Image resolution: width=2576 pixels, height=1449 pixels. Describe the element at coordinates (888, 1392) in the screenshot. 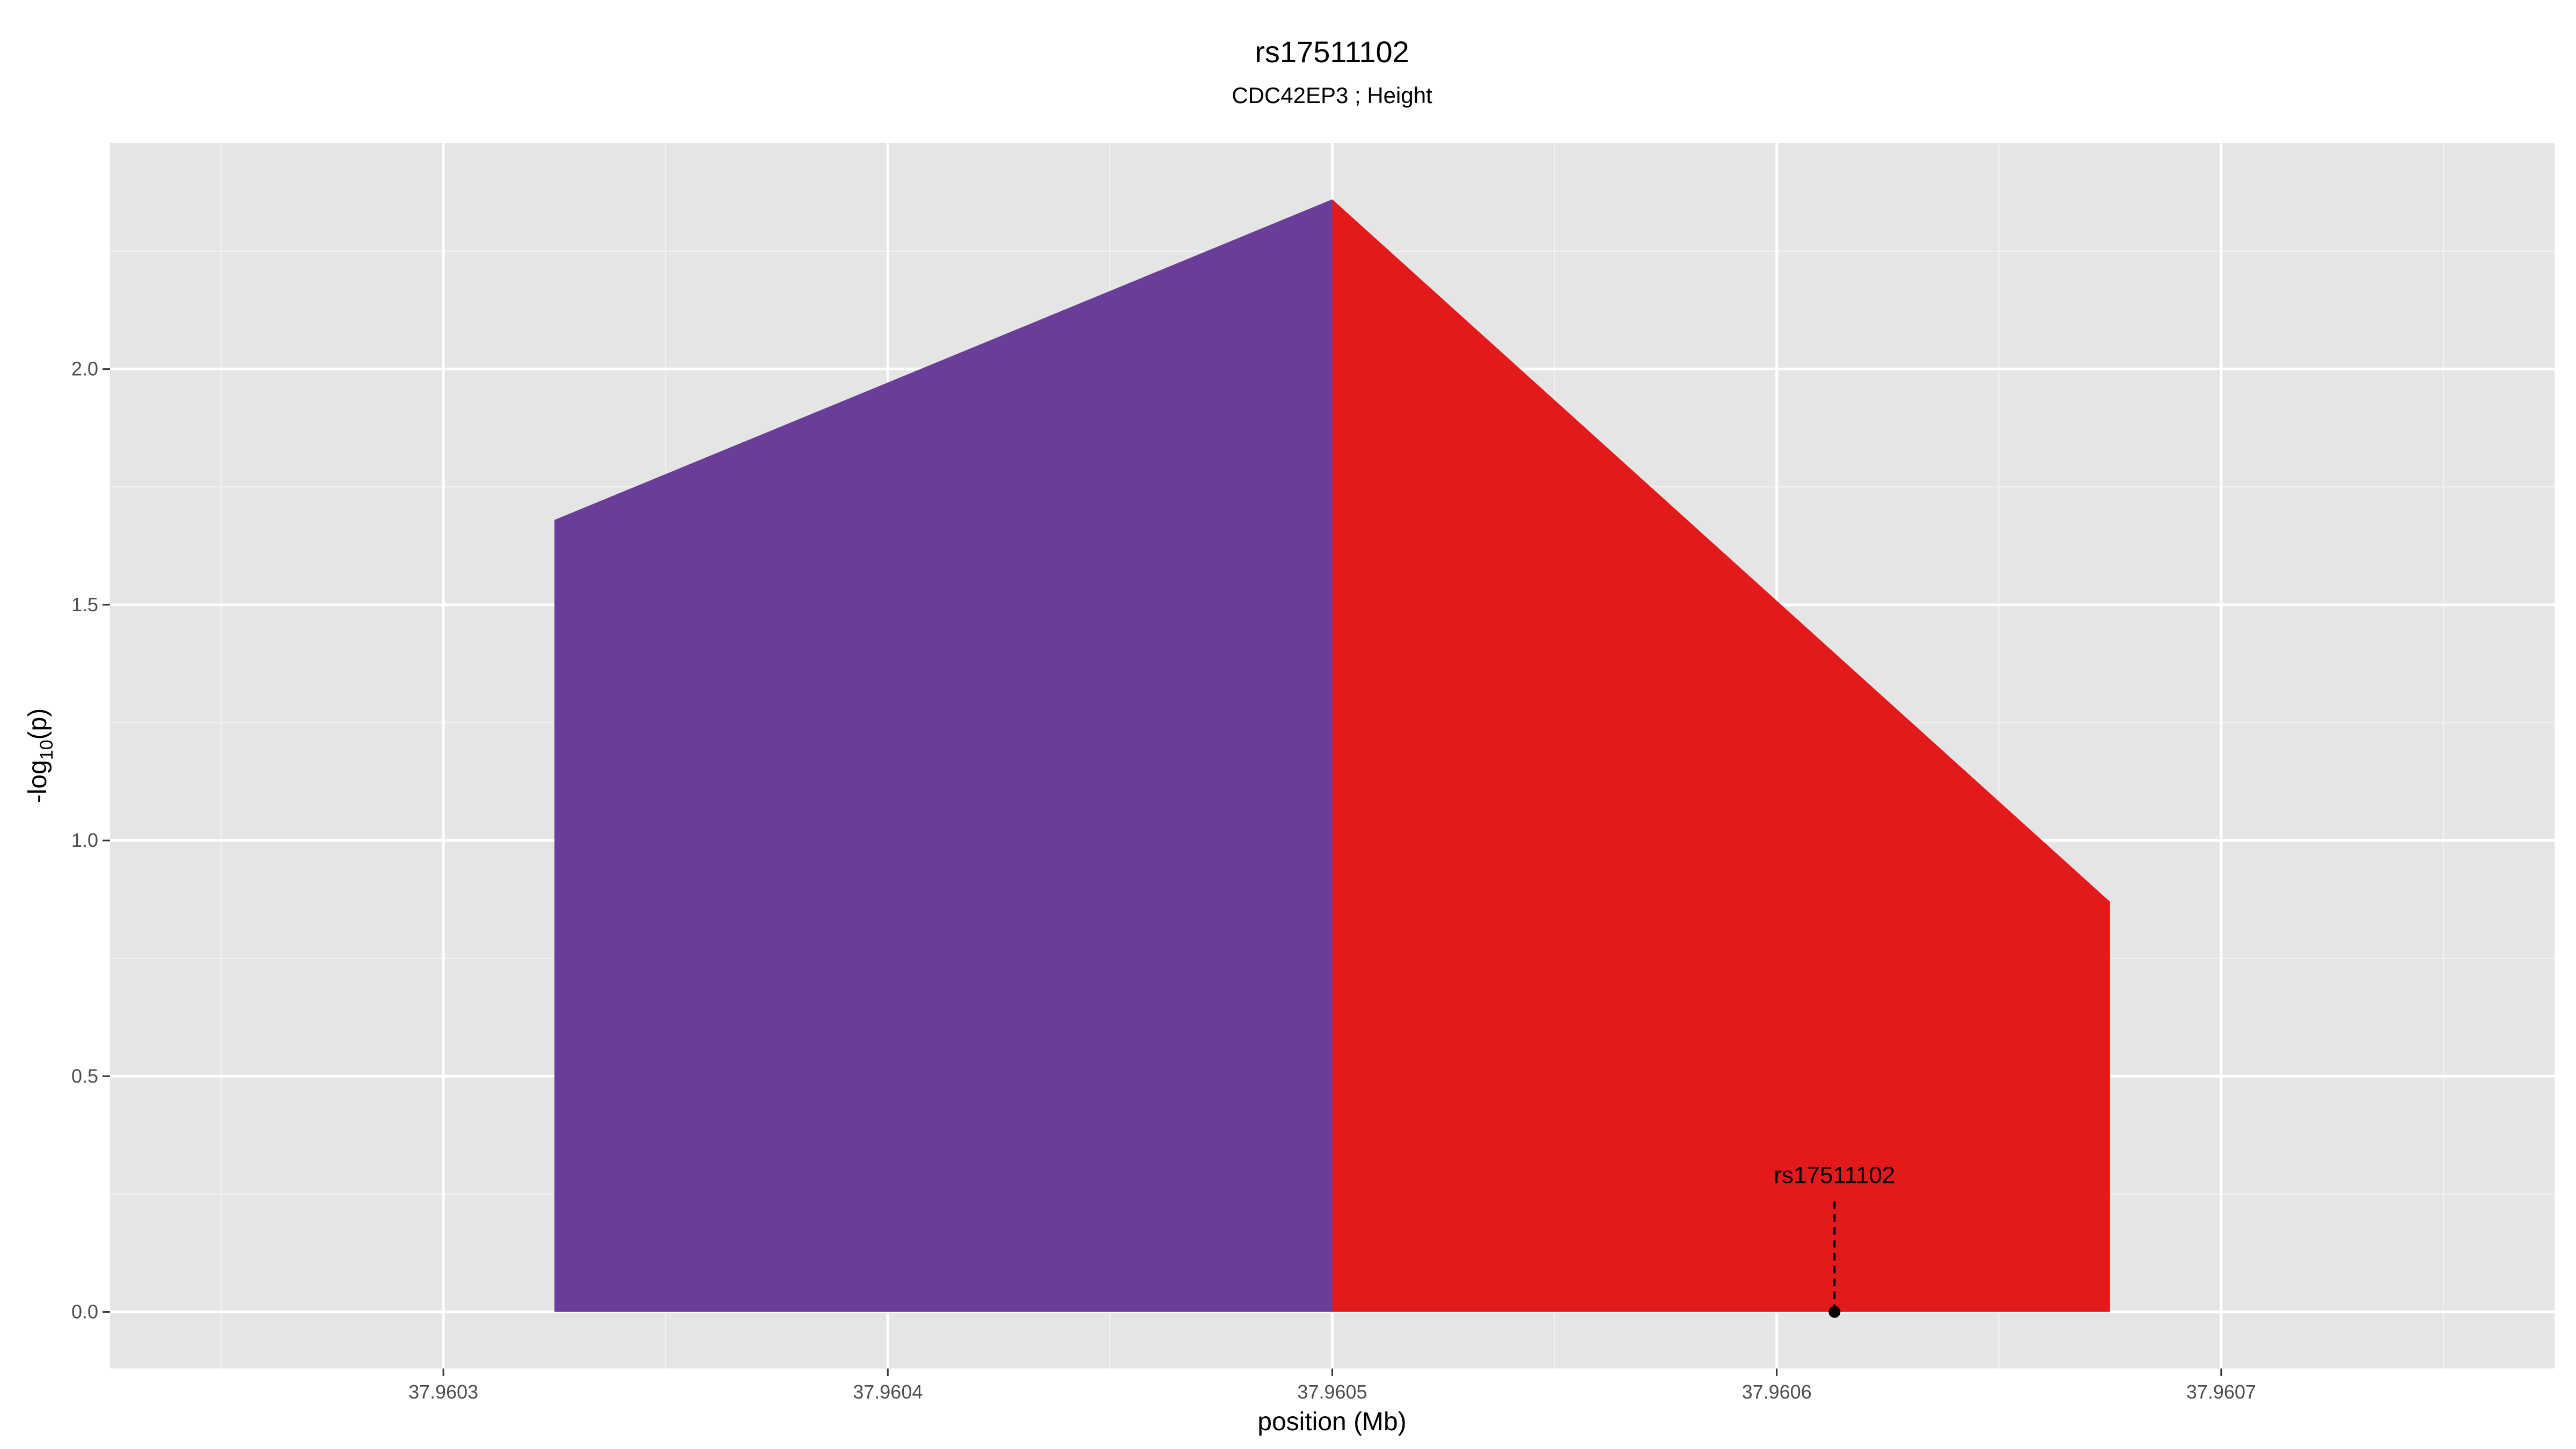

I see `x-tick-label: 37.9604` at that location.